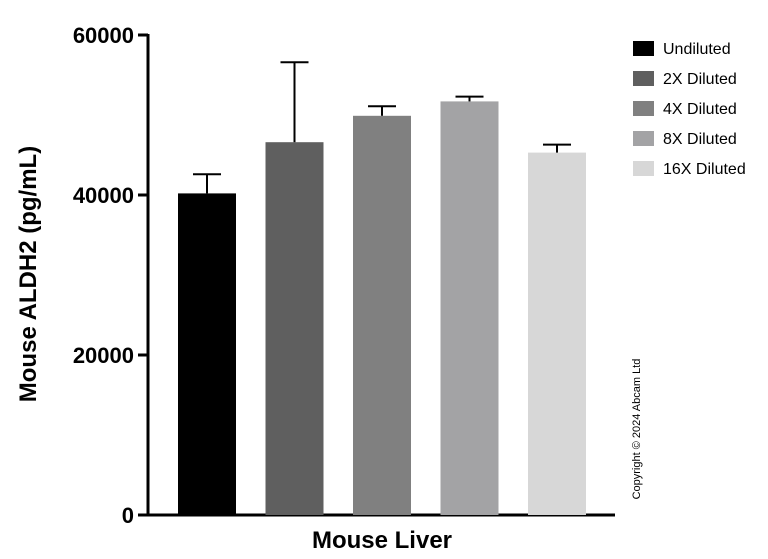 The image size is (768, 559). Describe the element at coordinates (697, 49) in the screenshot. I see `legend-label: Undiluted` at that location.